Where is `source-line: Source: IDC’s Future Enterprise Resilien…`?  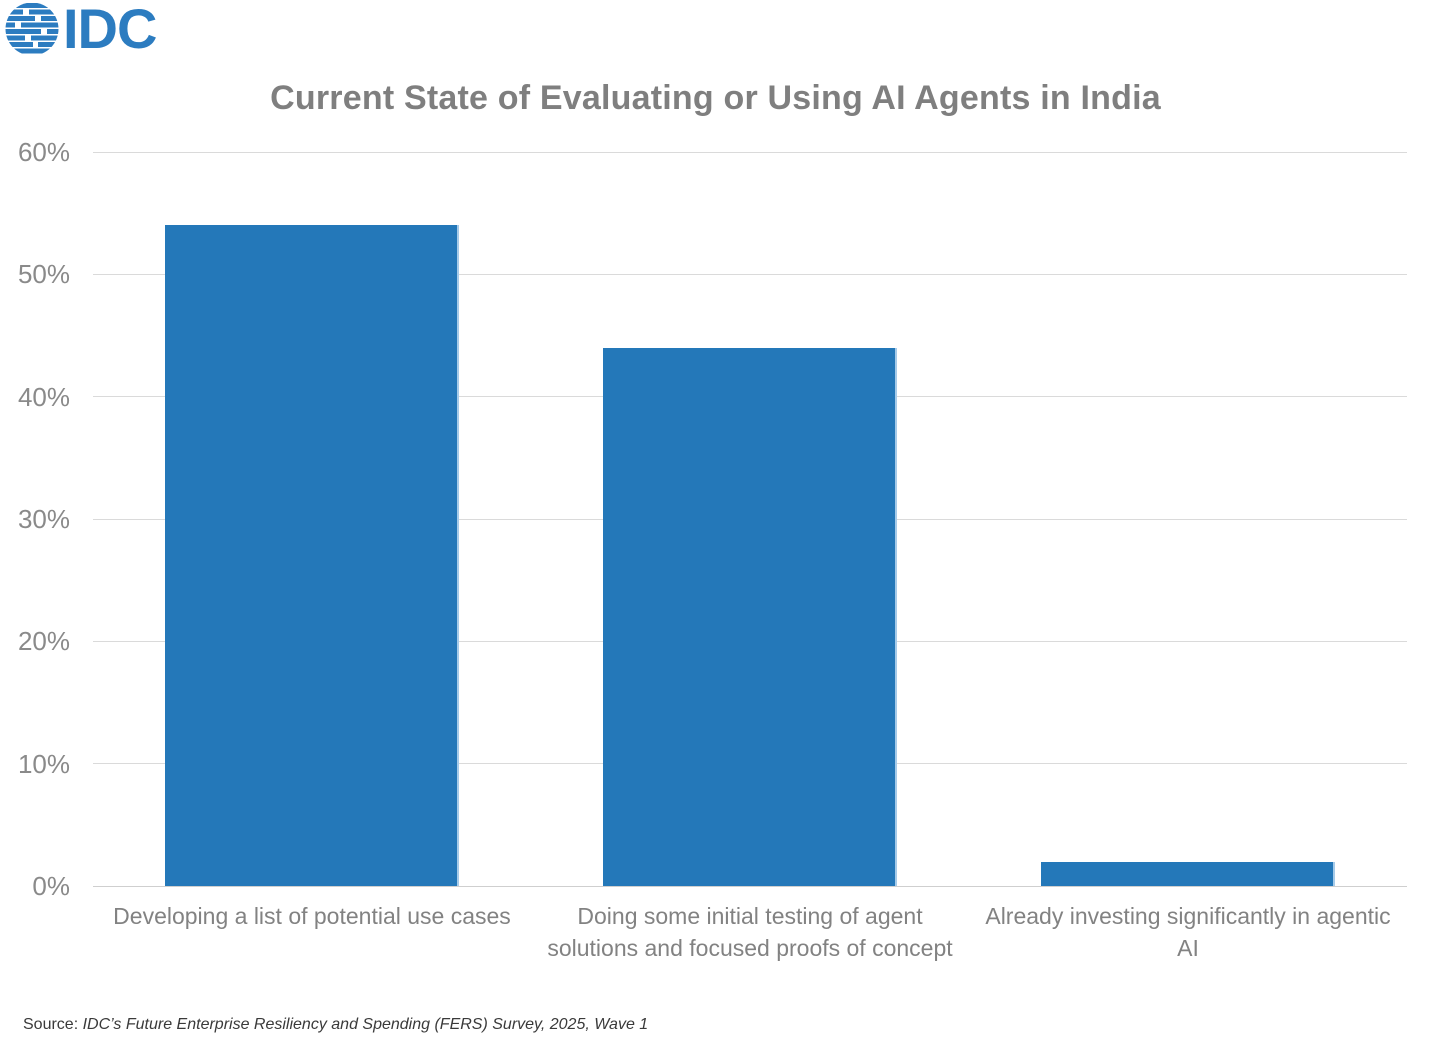
source-line: Source: IDC’s Future Enterprise Resilien… is located at coordinates (335, 1025).